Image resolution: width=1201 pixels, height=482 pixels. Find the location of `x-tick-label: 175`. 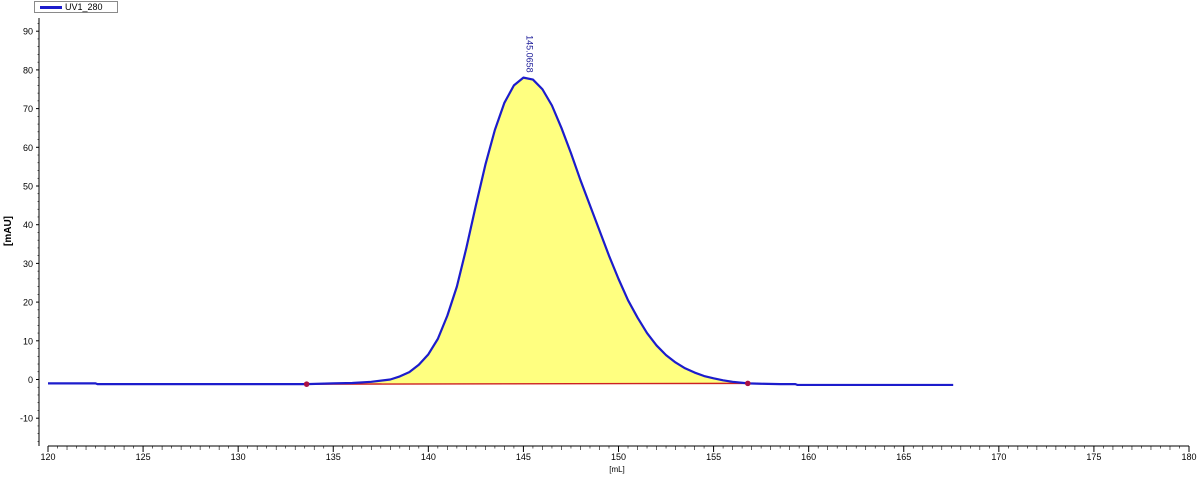

x-tick-label: 175 is located at coordinates (1093, 457).